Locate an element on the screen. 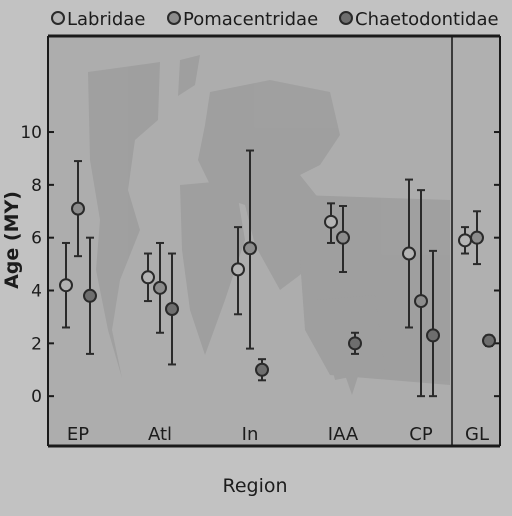 This screenshot has width=512, height=516. x-tick-label: CP is located at coordinates (421, 434).